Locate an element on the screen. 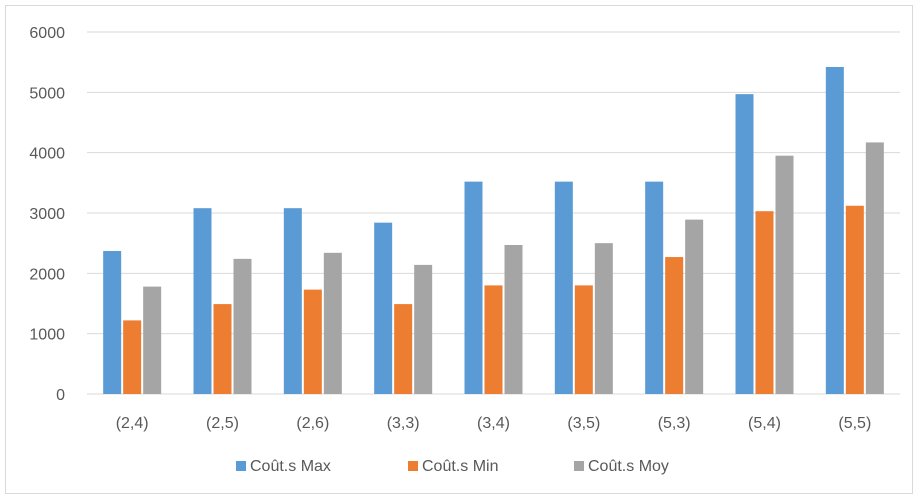 The width and height of the screenshot is (920, 501). x-tick-label: (3,4) is located at coordinates (493, 423).